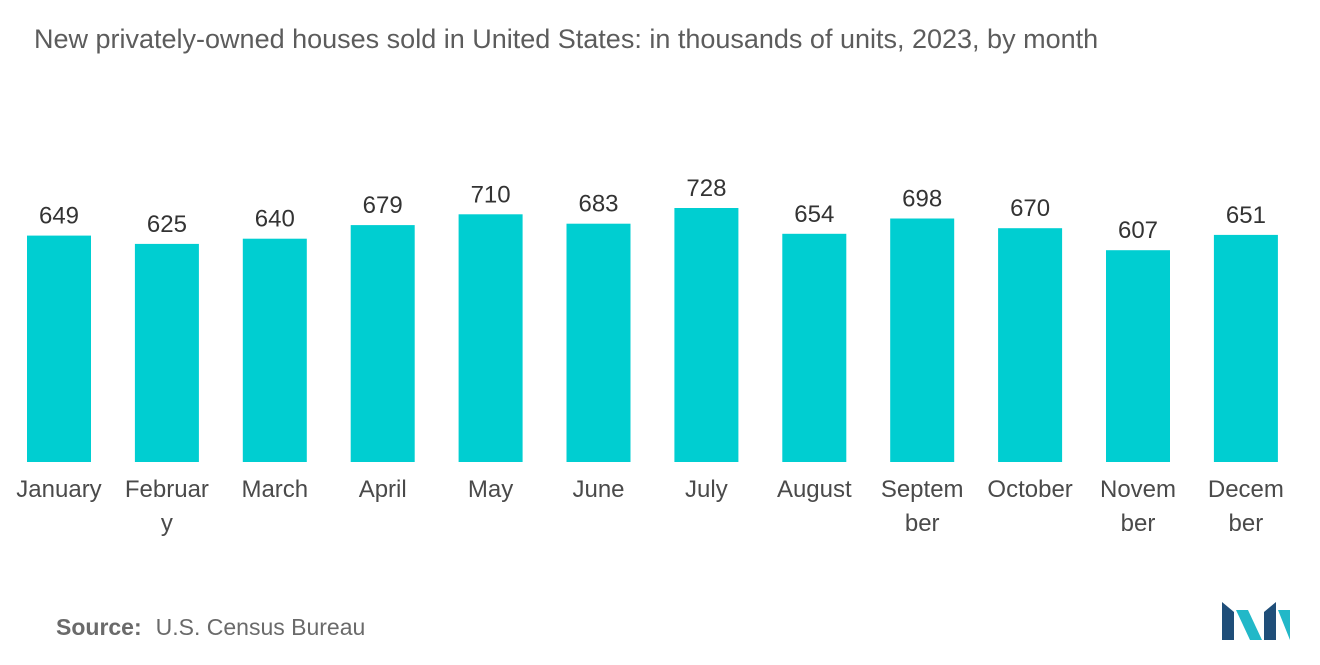 The image size is (1320, 665). Describe the element at coordinates (1246, 506) in the screenshot. I see `category-label-december: Decem ber` at that location.